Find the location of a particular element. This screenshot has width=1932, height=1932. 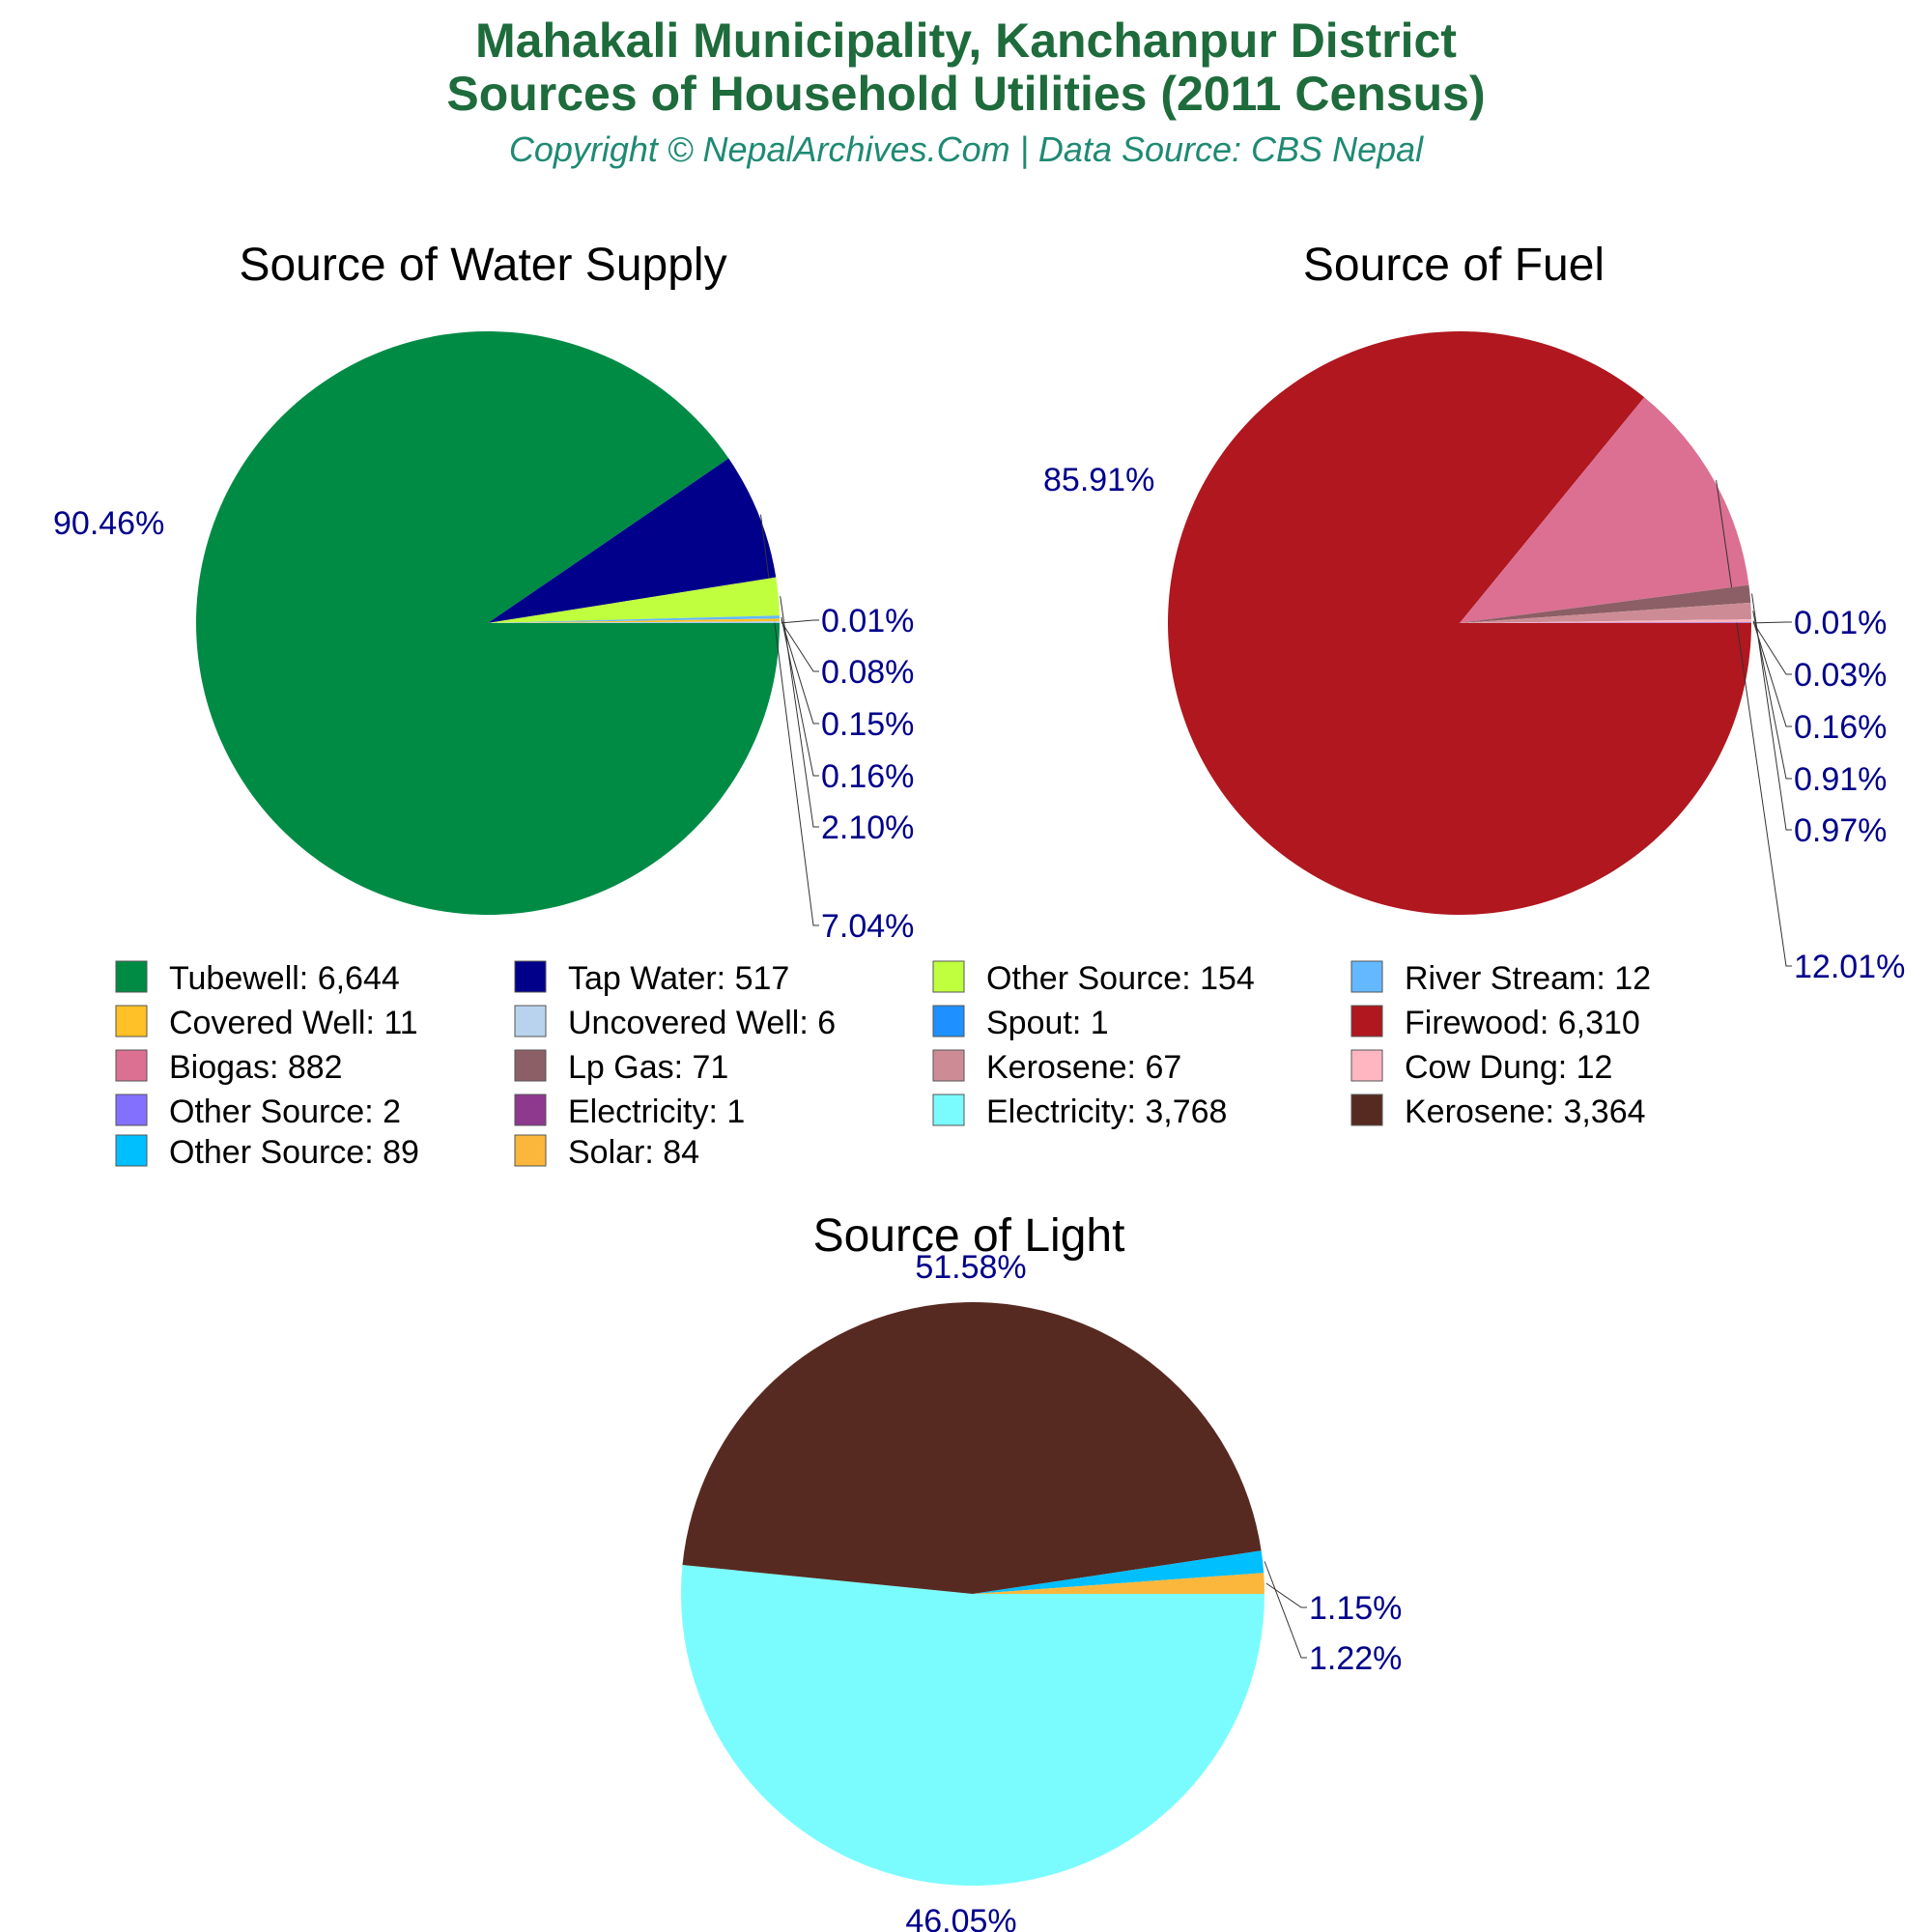

percent-label-kerosene: 0.91% is located at coordinates (1840, 779).